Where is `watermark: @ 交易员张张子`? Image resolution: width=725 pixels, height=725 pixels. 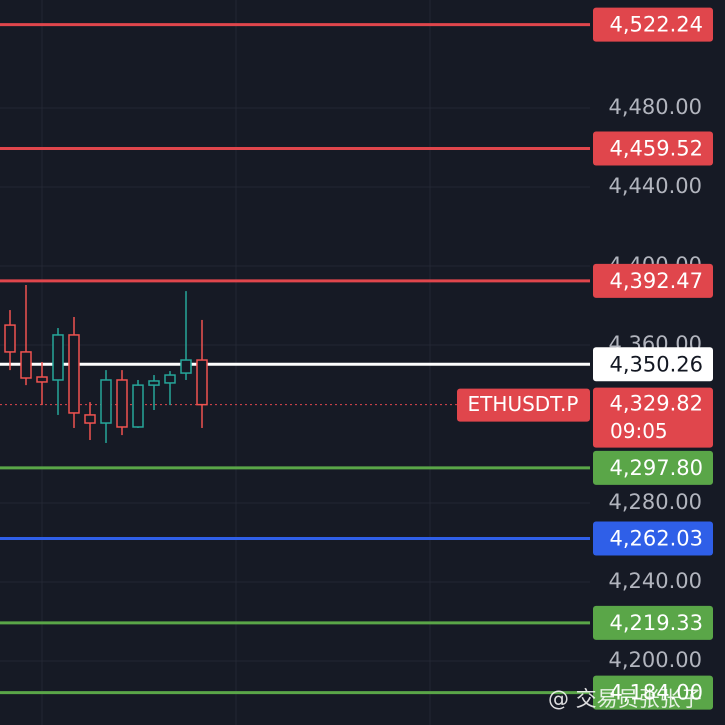 watermark: @ 交易员张张子 is located at coordinates (625, 699).